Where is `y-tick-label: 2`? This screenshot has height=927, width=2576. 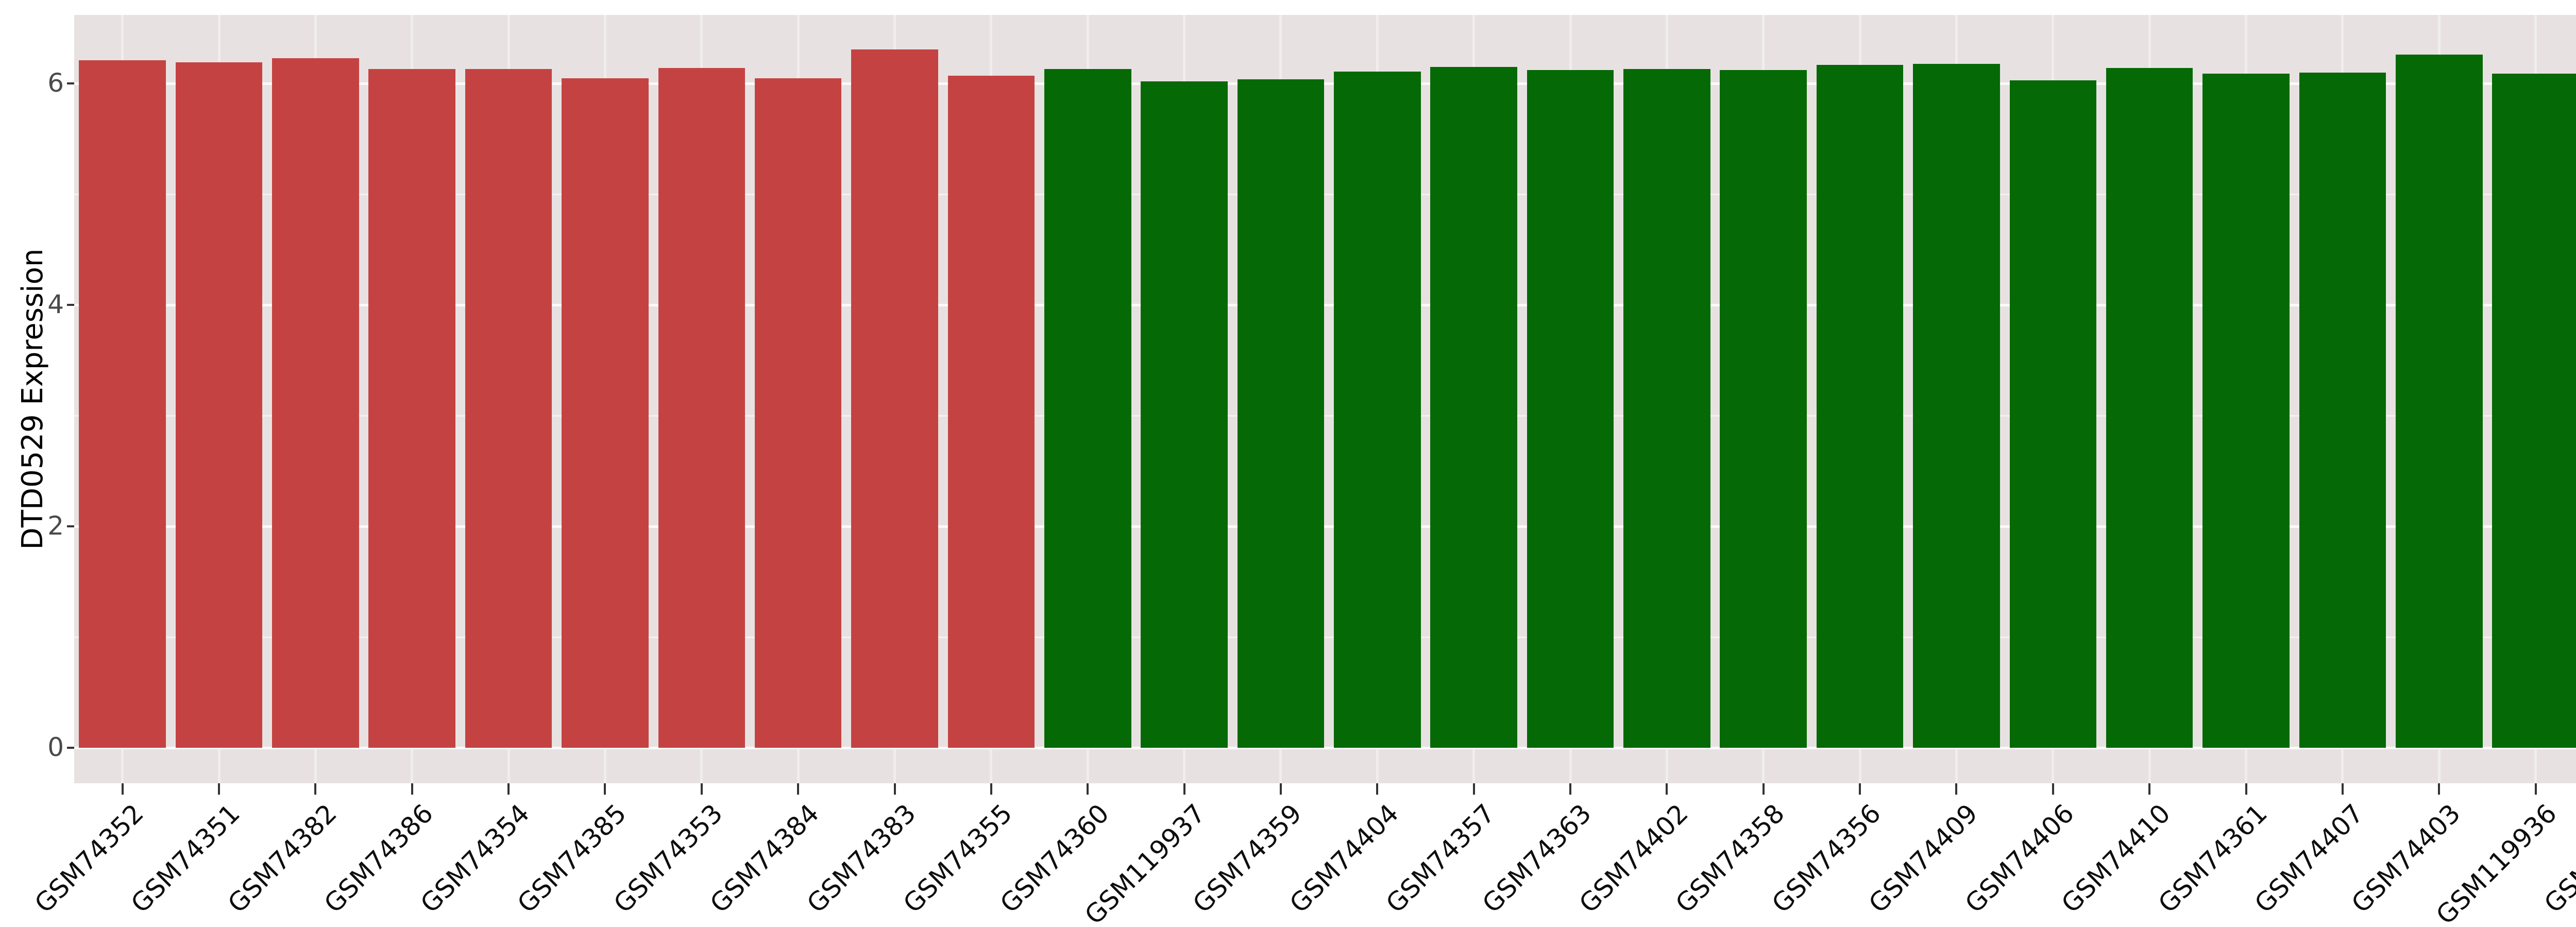 y-tick-label: 2 is located at coordinates (55, 526).